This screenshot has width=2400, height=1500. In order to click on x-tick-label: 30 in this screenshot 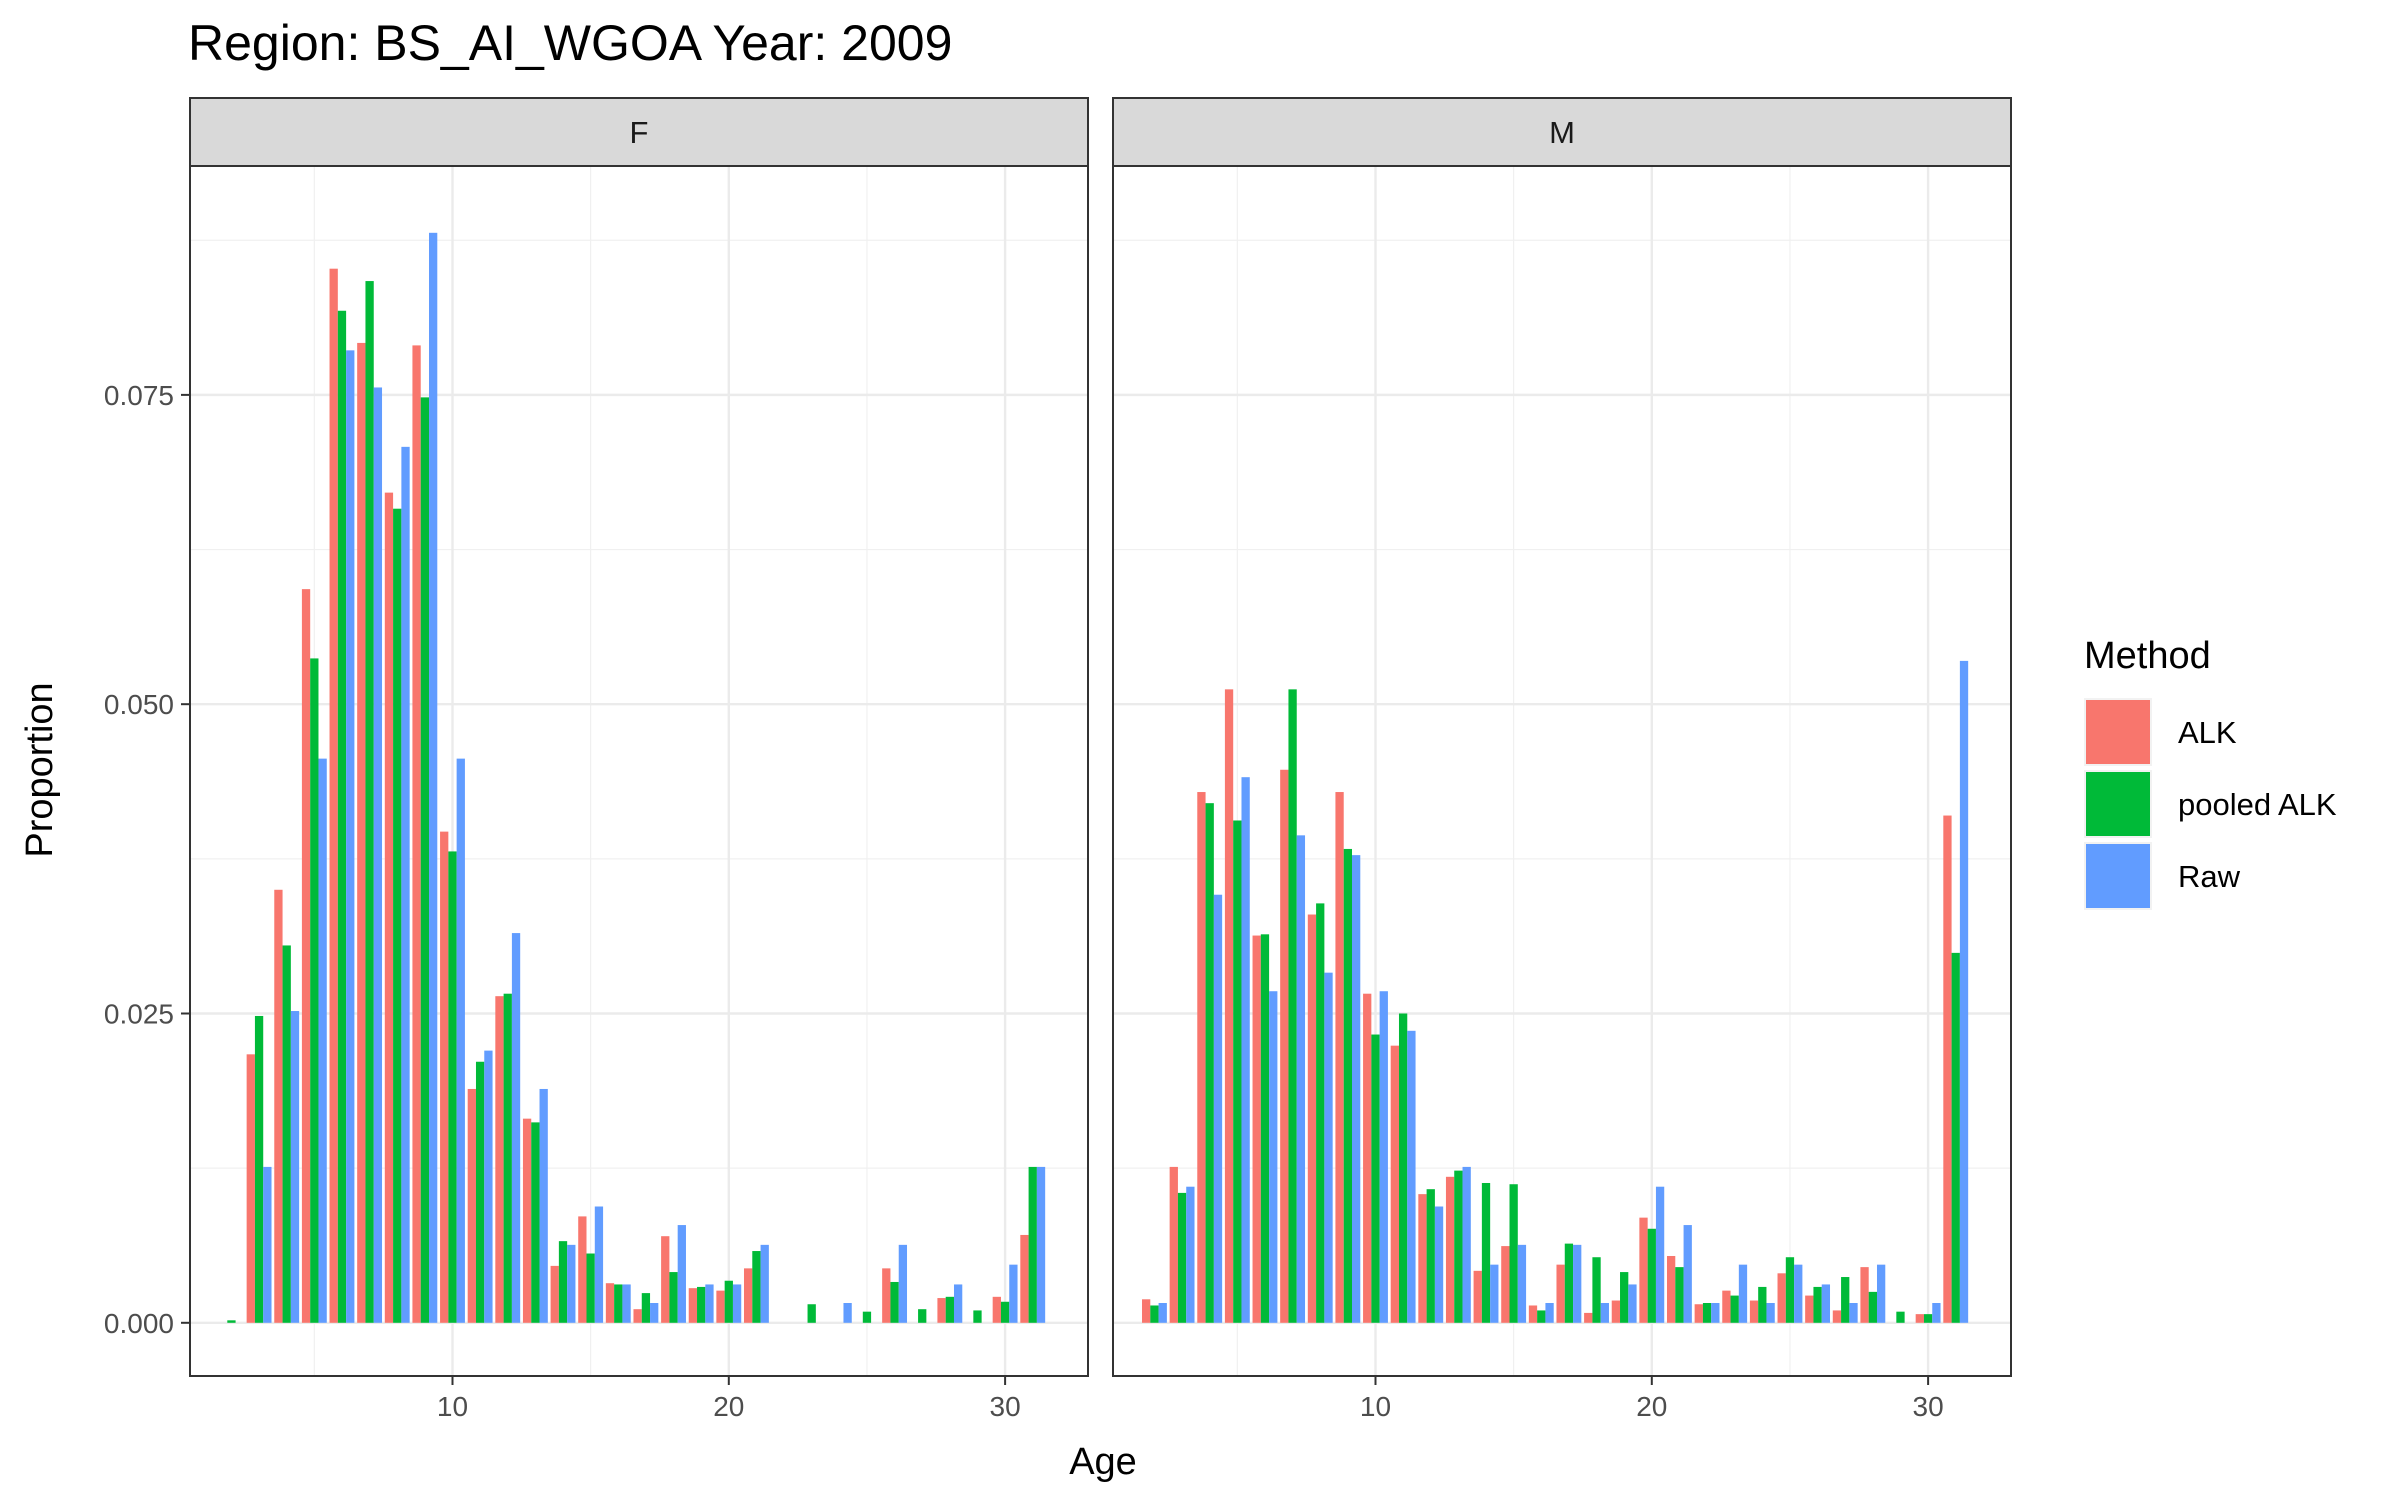, I will do `click(1928, 1406)`.